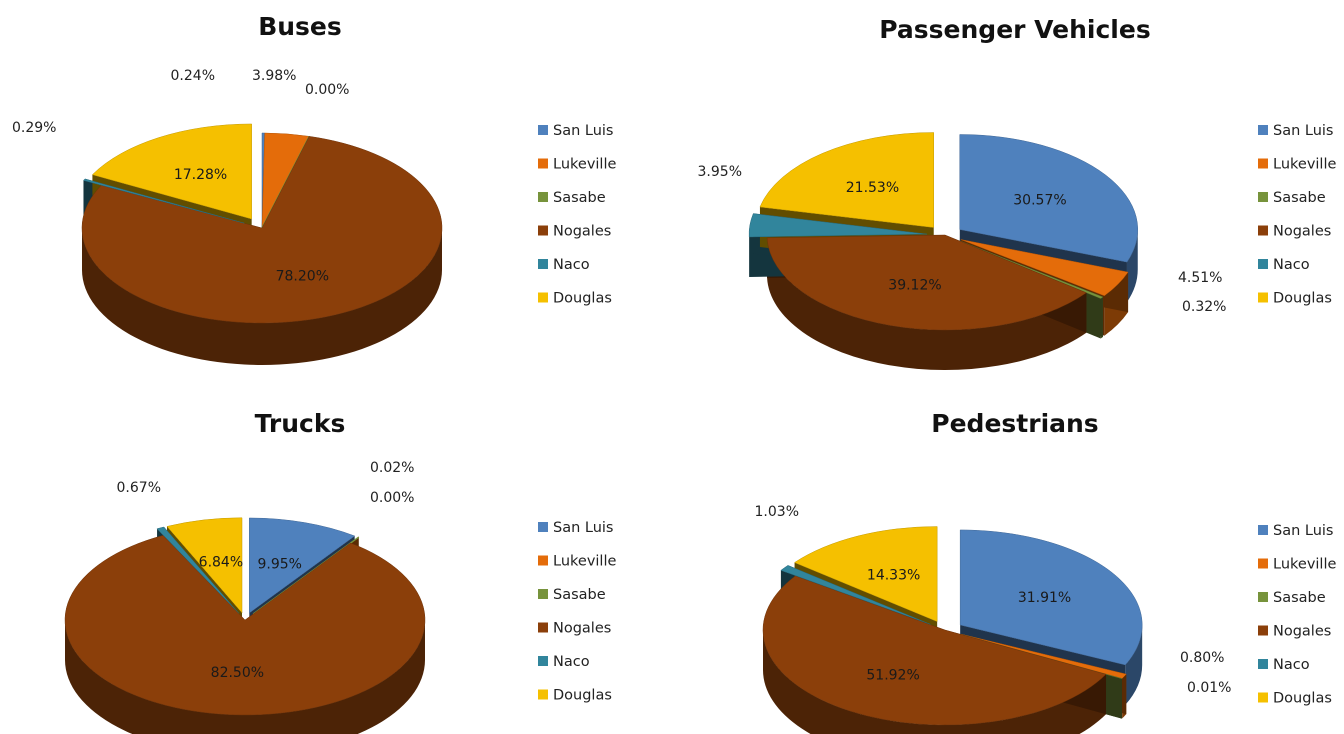 This screenshot has width=1344, height=734. Describe the element at coordinates (1302, 699) in the screenshot. I see `pedestrians-legend-label-douglas: Douglas` at that location.